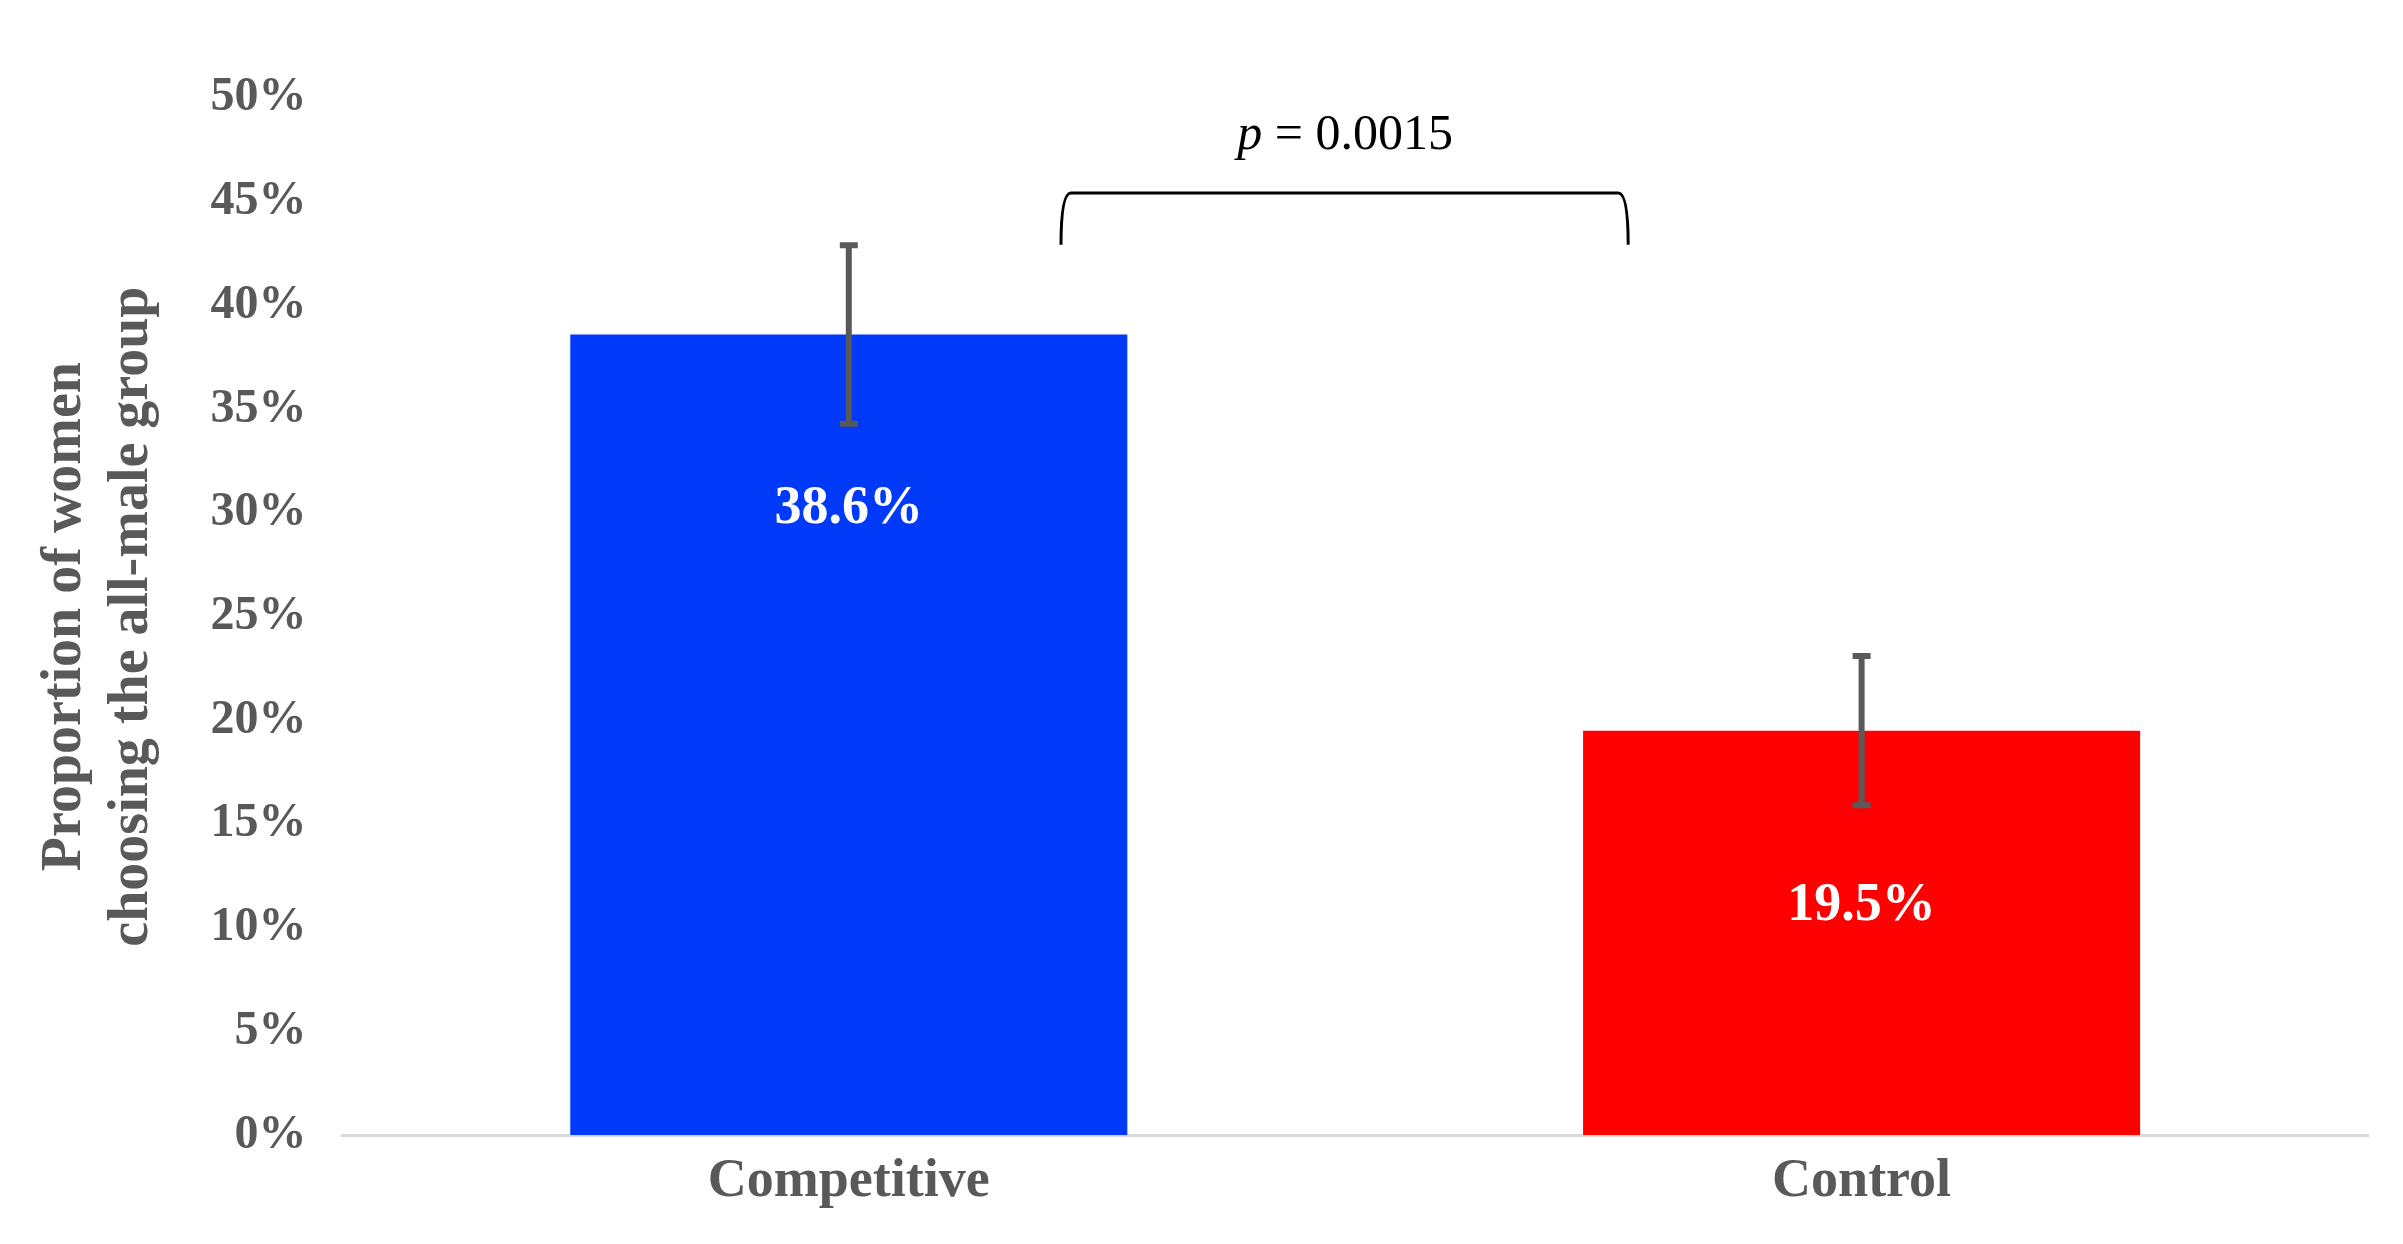 The image size is (2403, 1244). What do you see at coordinates (258, 924) in the screenshot?
I see `y-tick-label: 10%` at bounding box center [258, 924].